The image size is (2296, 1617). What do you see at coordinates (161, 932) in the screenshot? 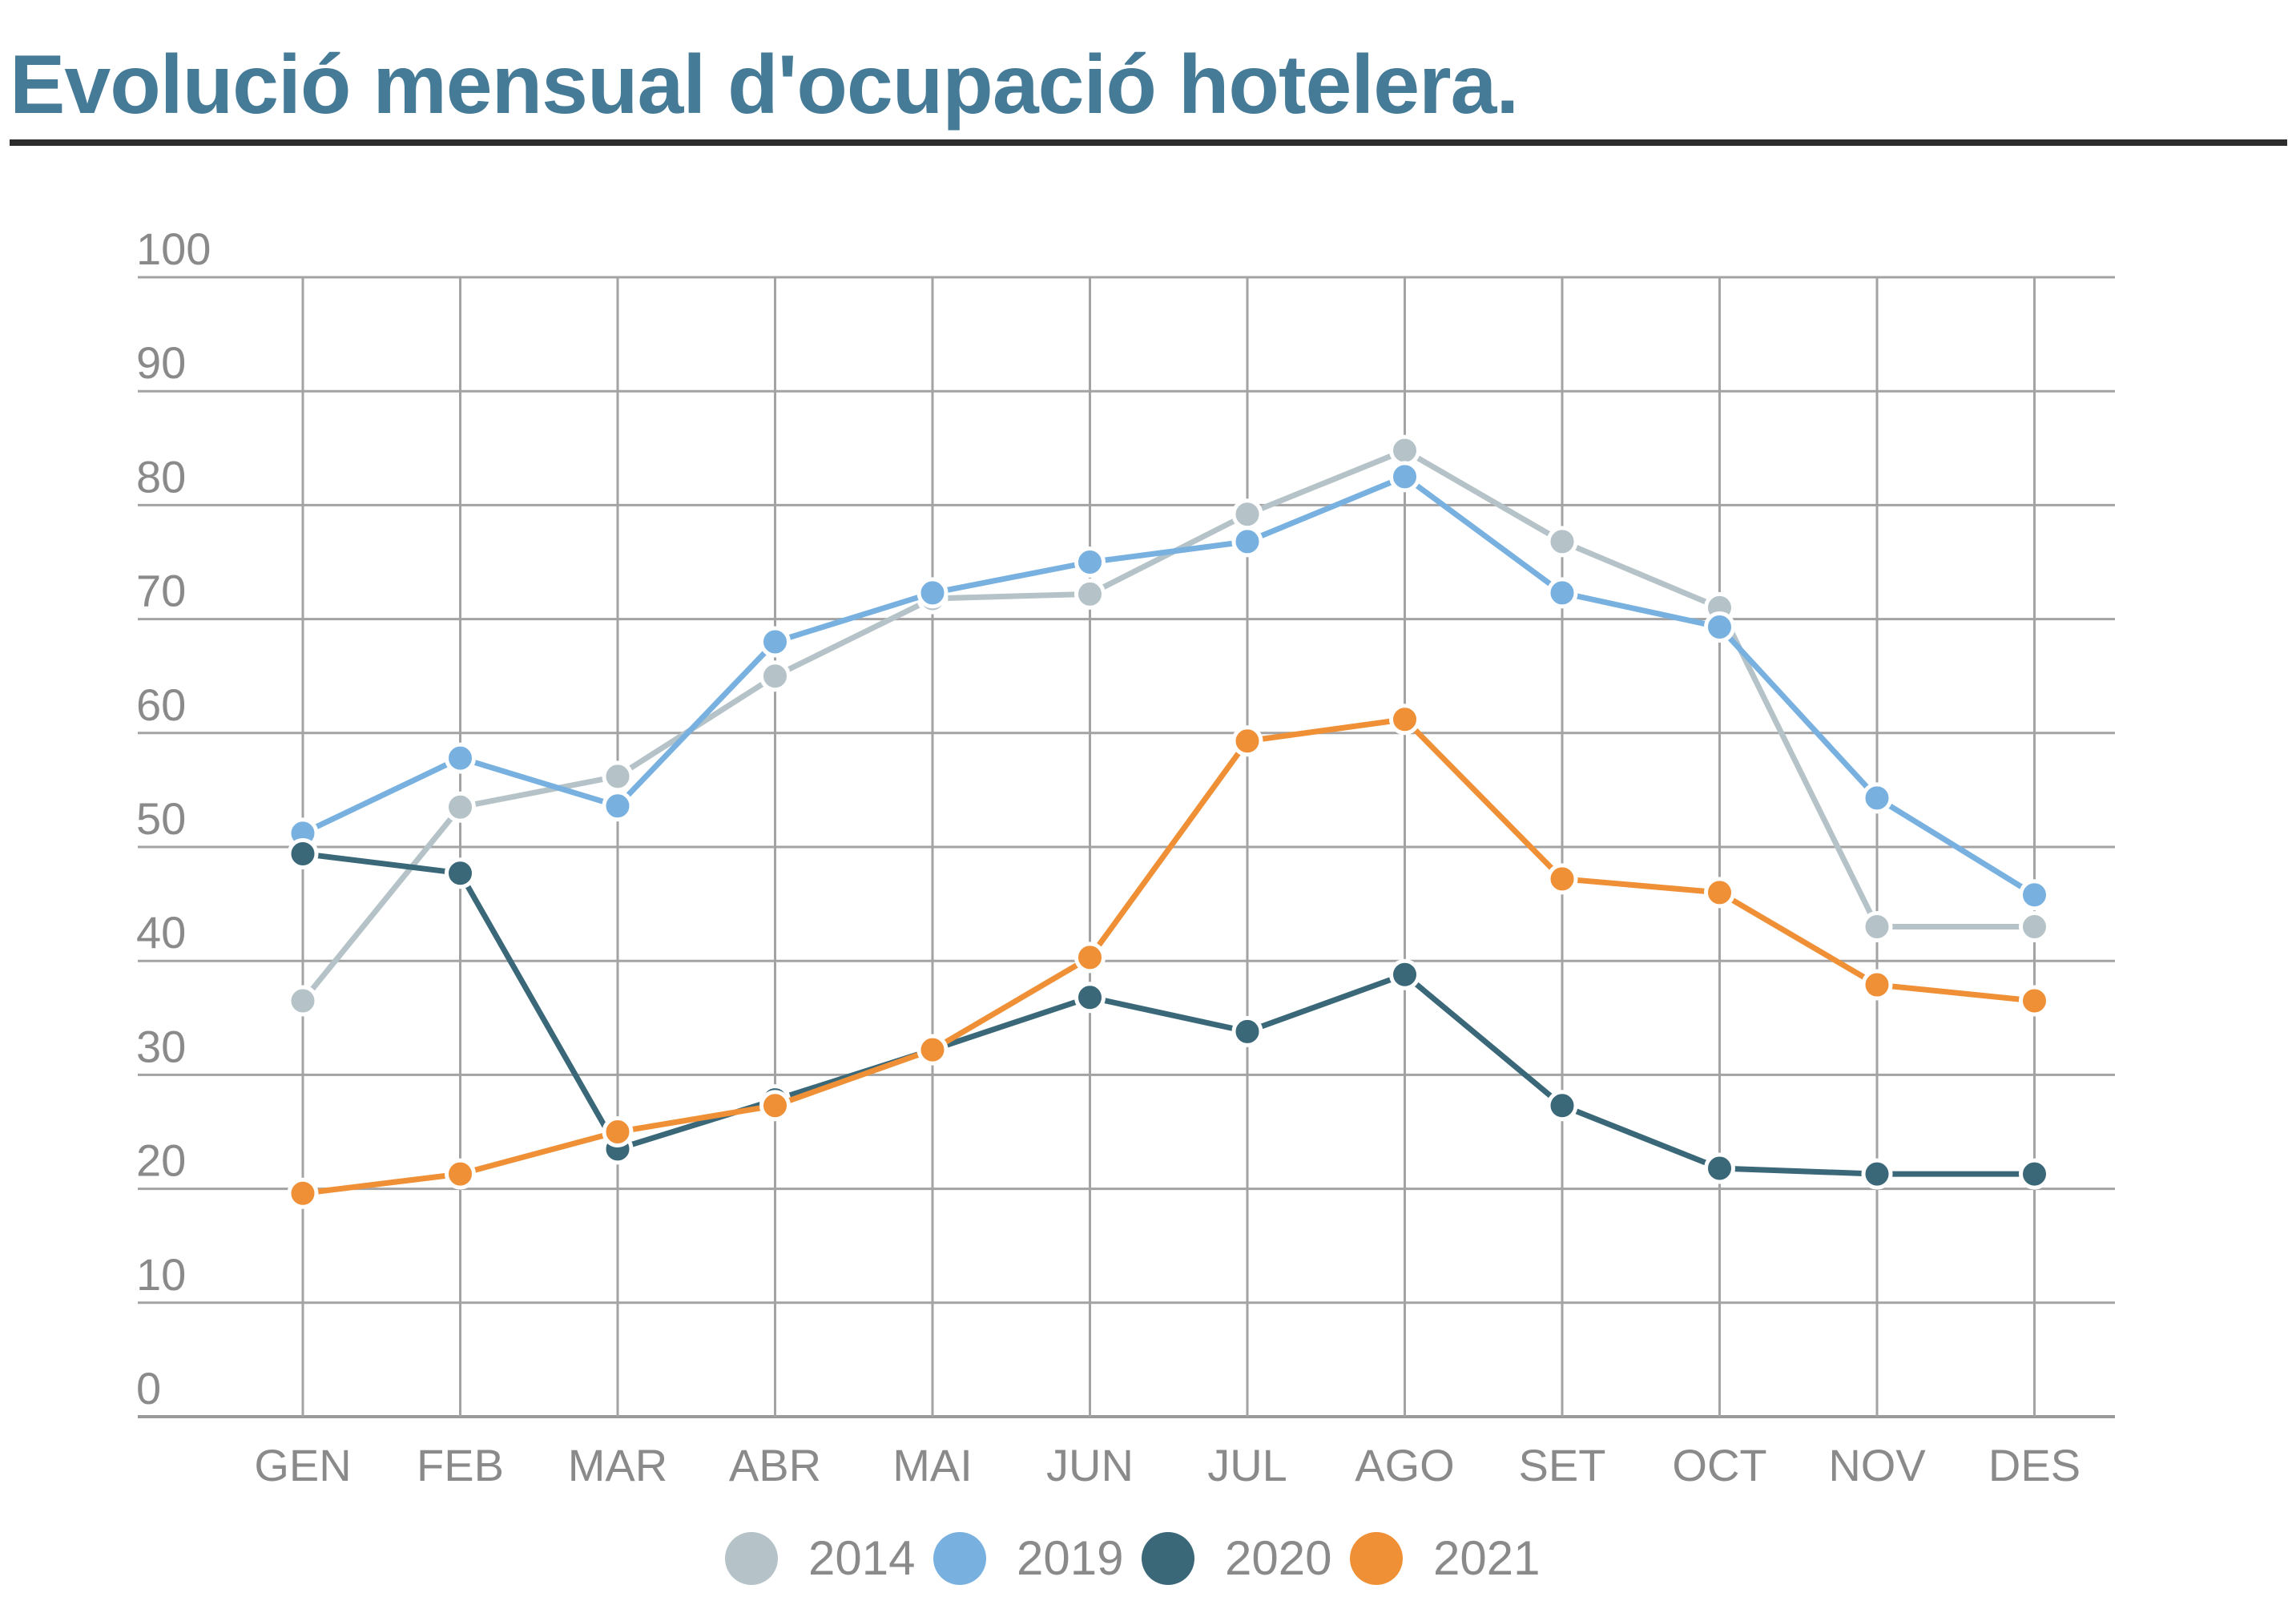
I see `y-tick-label: 40` at bounding box center [161, 932].